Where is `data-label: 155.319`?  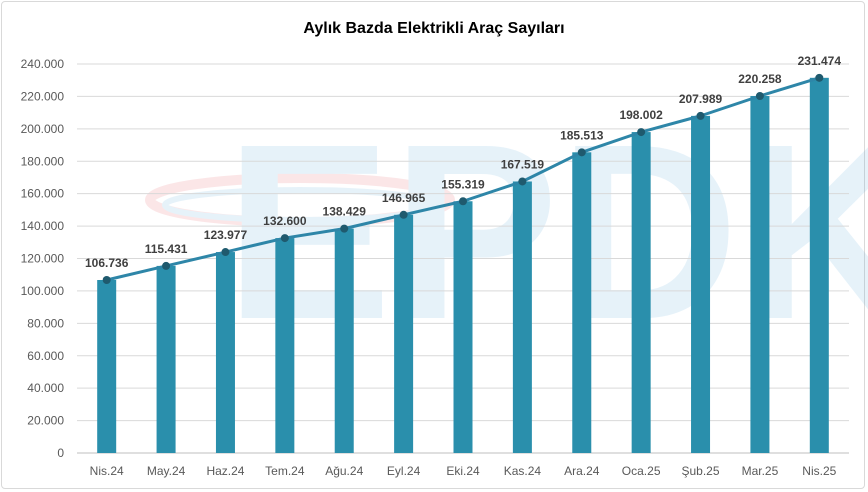
data-label: 155.319 is located at coordinates (463, 184).